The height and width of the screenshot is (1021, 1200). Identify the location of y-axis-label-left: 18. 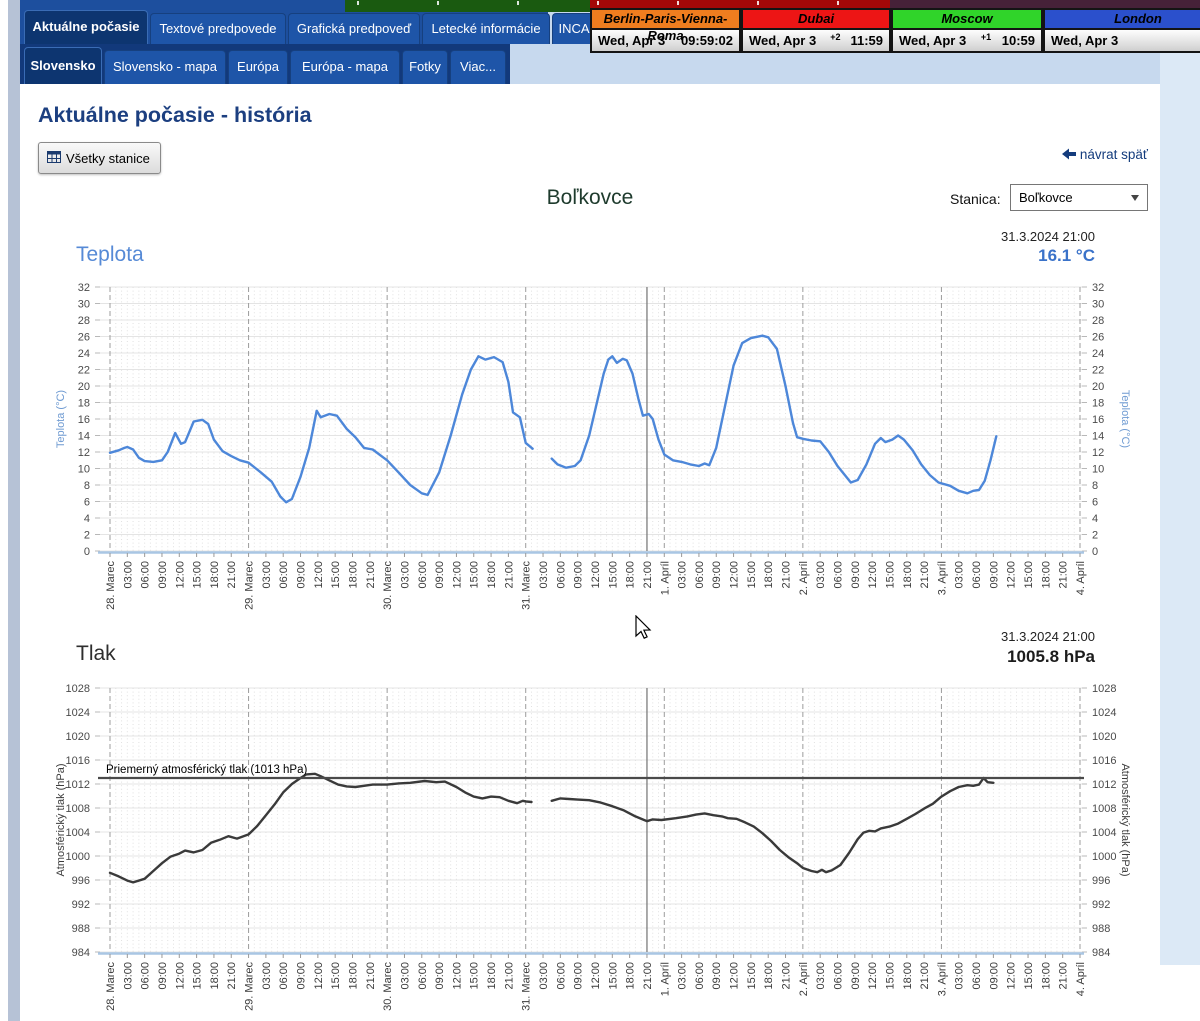
(84, 404).